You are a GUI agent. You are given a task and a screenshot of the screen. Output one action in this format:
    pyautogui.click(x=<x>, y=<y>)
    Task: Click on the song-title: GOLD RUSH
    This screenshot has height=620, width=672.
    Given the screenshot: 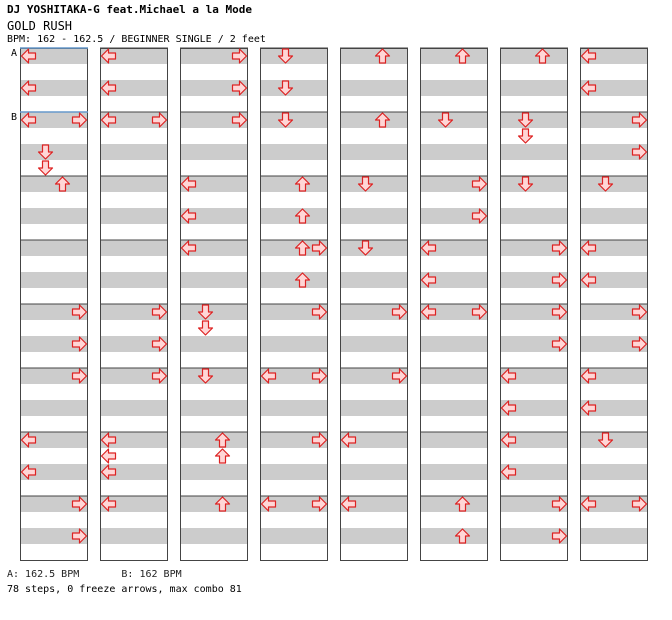 What is the action you would take?
    pyautogui.click(x=40, y=26)
    